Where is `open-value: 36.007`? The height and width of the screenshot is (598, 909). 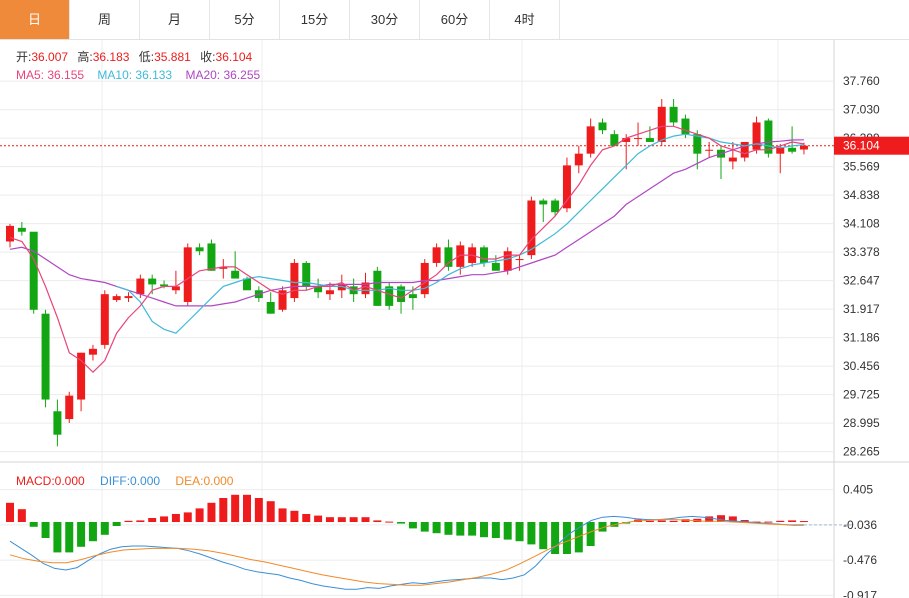 open-value: 36.007 is located at coordinates (49, 57).